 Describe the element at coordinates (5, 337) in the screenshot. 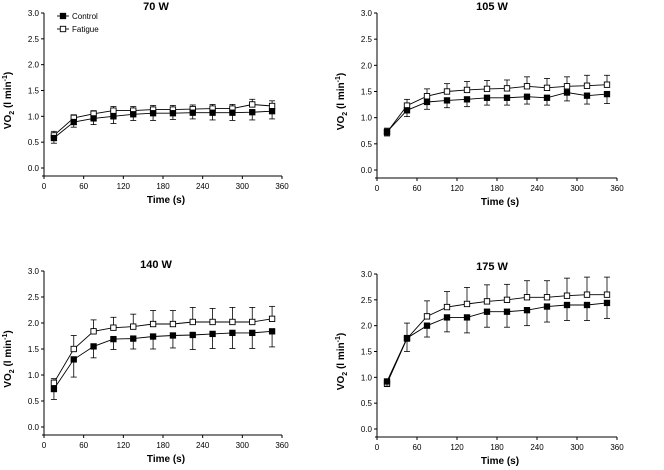

I see `y-label-exponent: -1` at that location.